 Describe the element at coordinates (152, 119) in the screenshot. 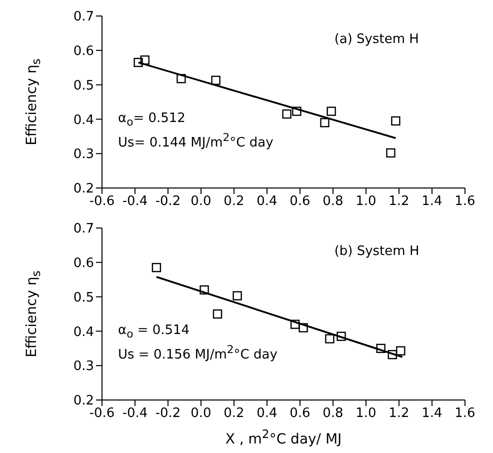

I see `annotation: α$_{o}$= 0.512` at that location.